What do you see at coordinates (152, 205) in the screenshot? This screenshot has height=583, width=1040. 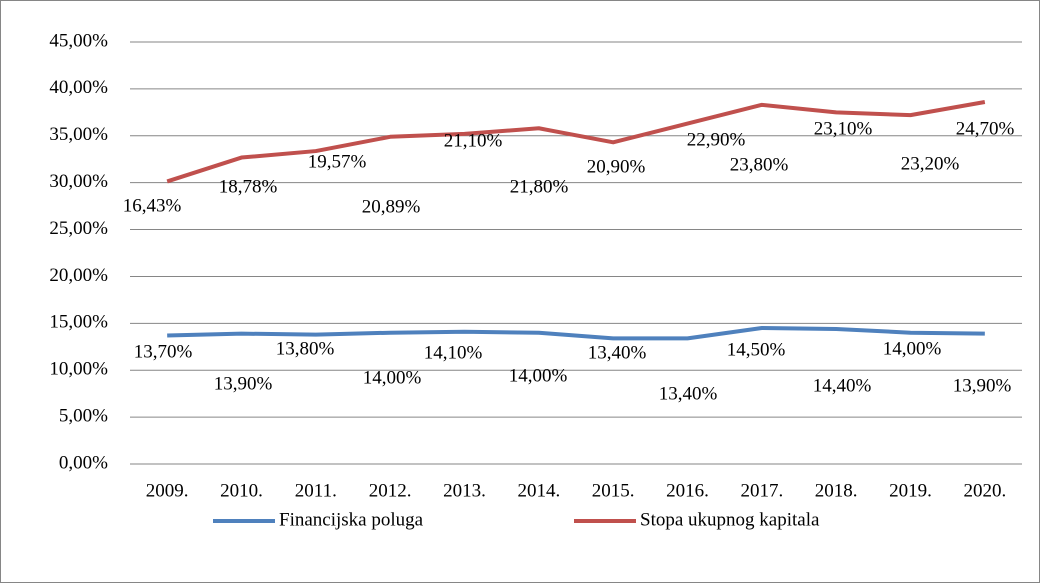 I see `data-label: 16,43%` at bounding box center [152, 205].